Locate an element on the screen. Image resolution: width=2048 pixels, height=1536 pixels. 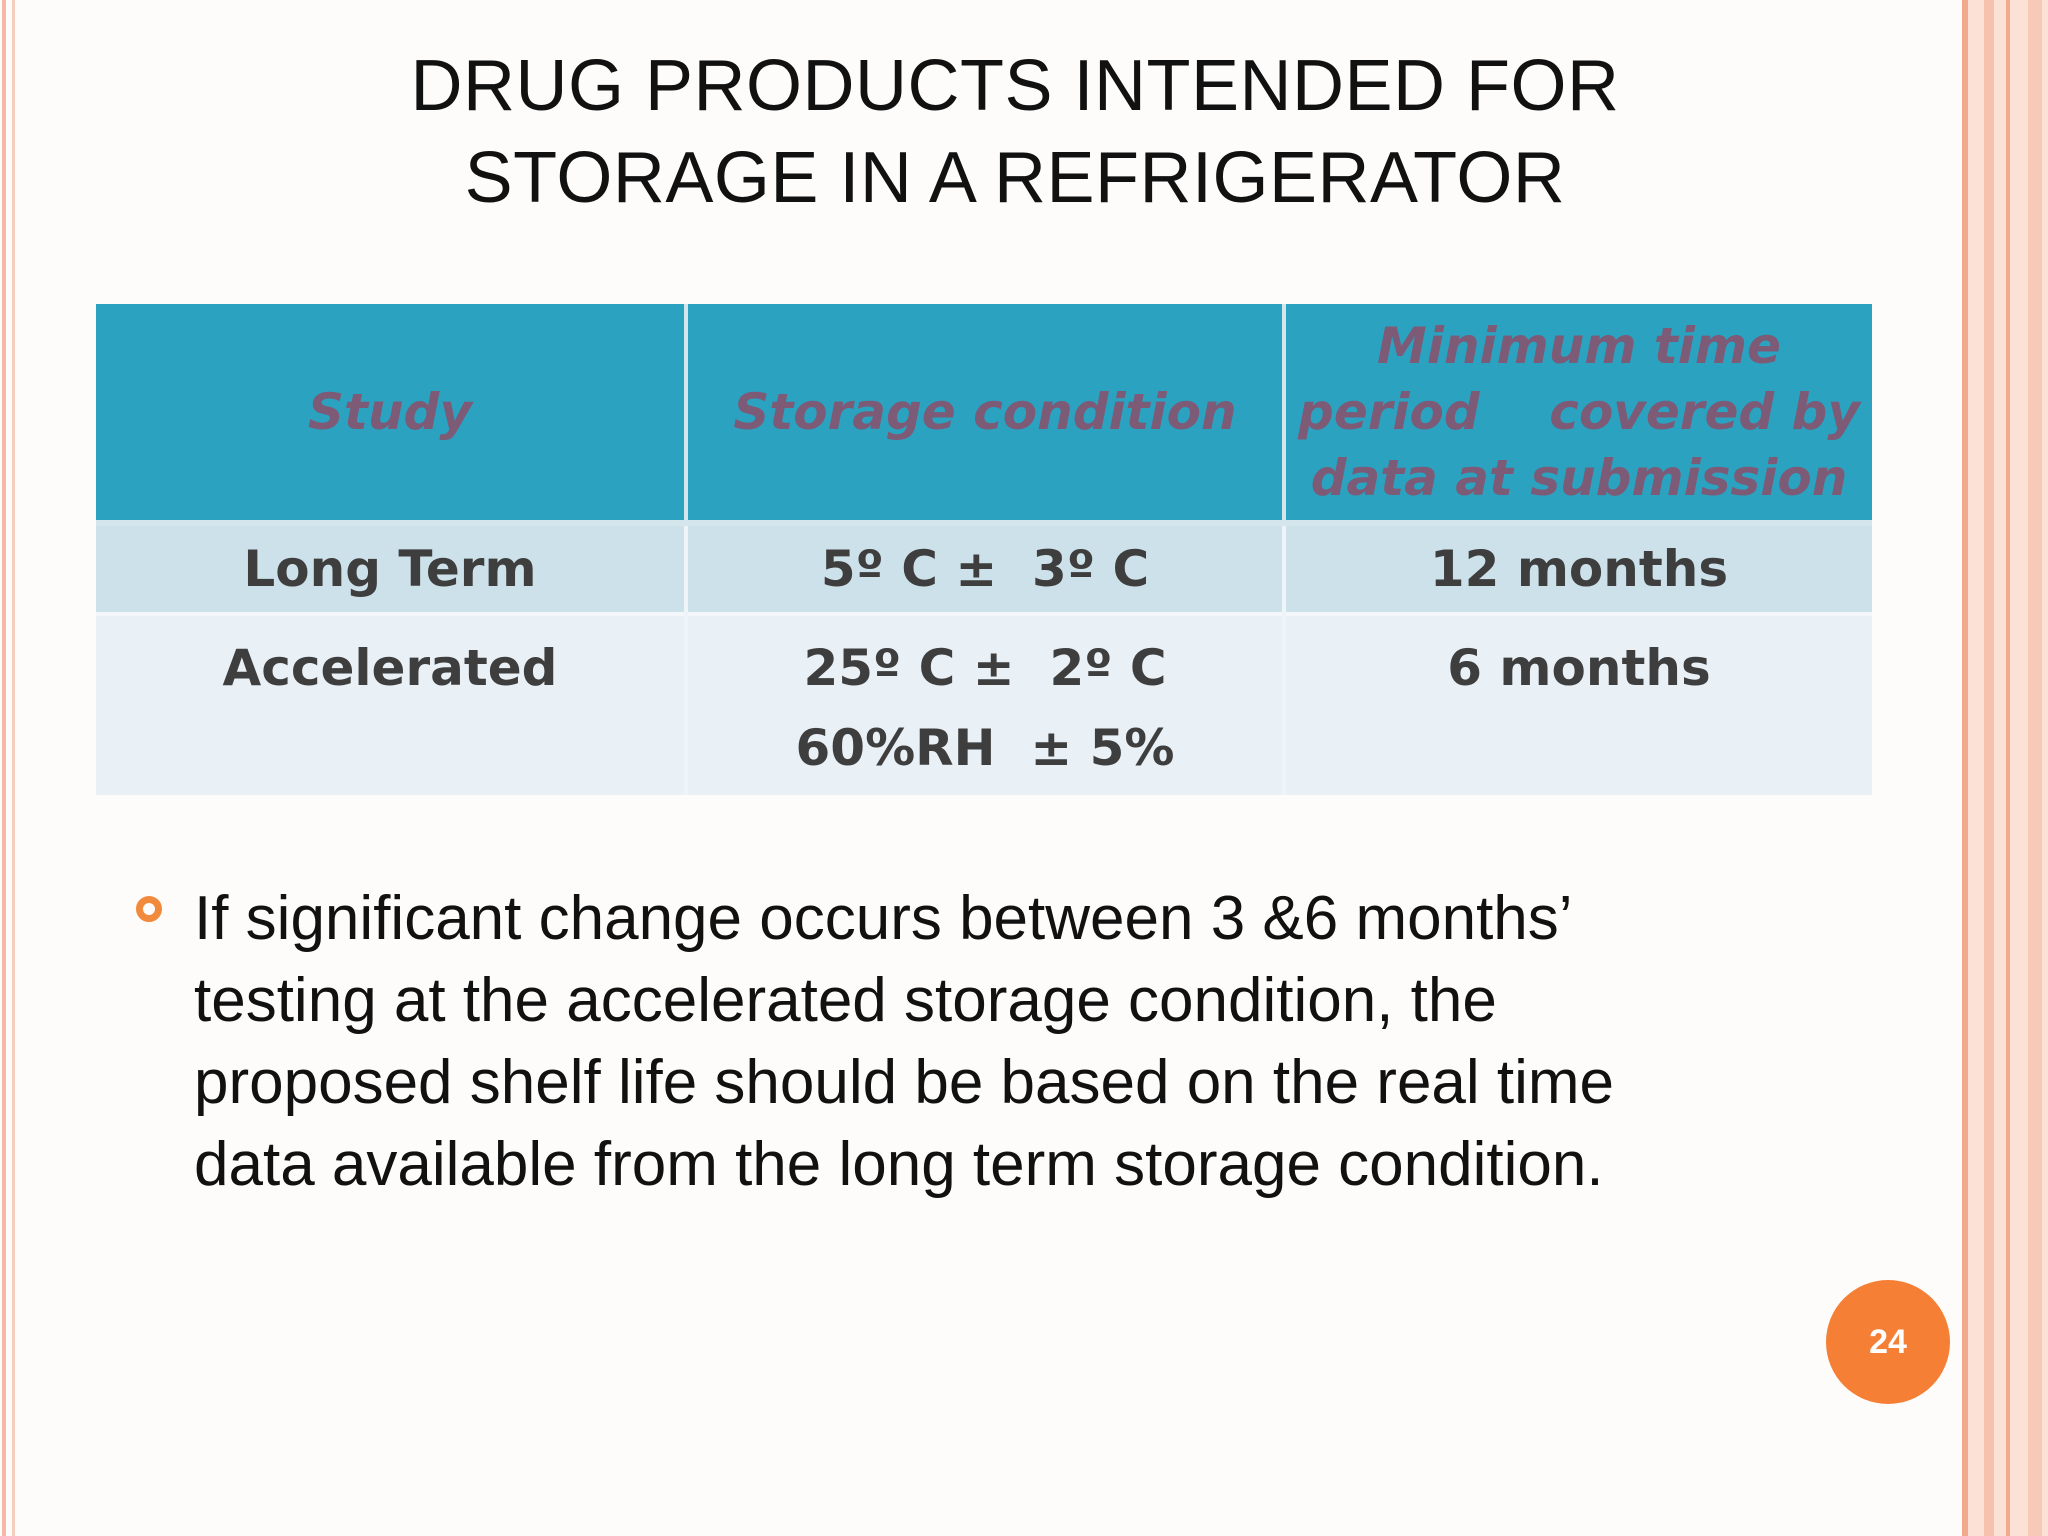
cell-condition: 5º C ± 3º C is located at coordinates (986, 568).